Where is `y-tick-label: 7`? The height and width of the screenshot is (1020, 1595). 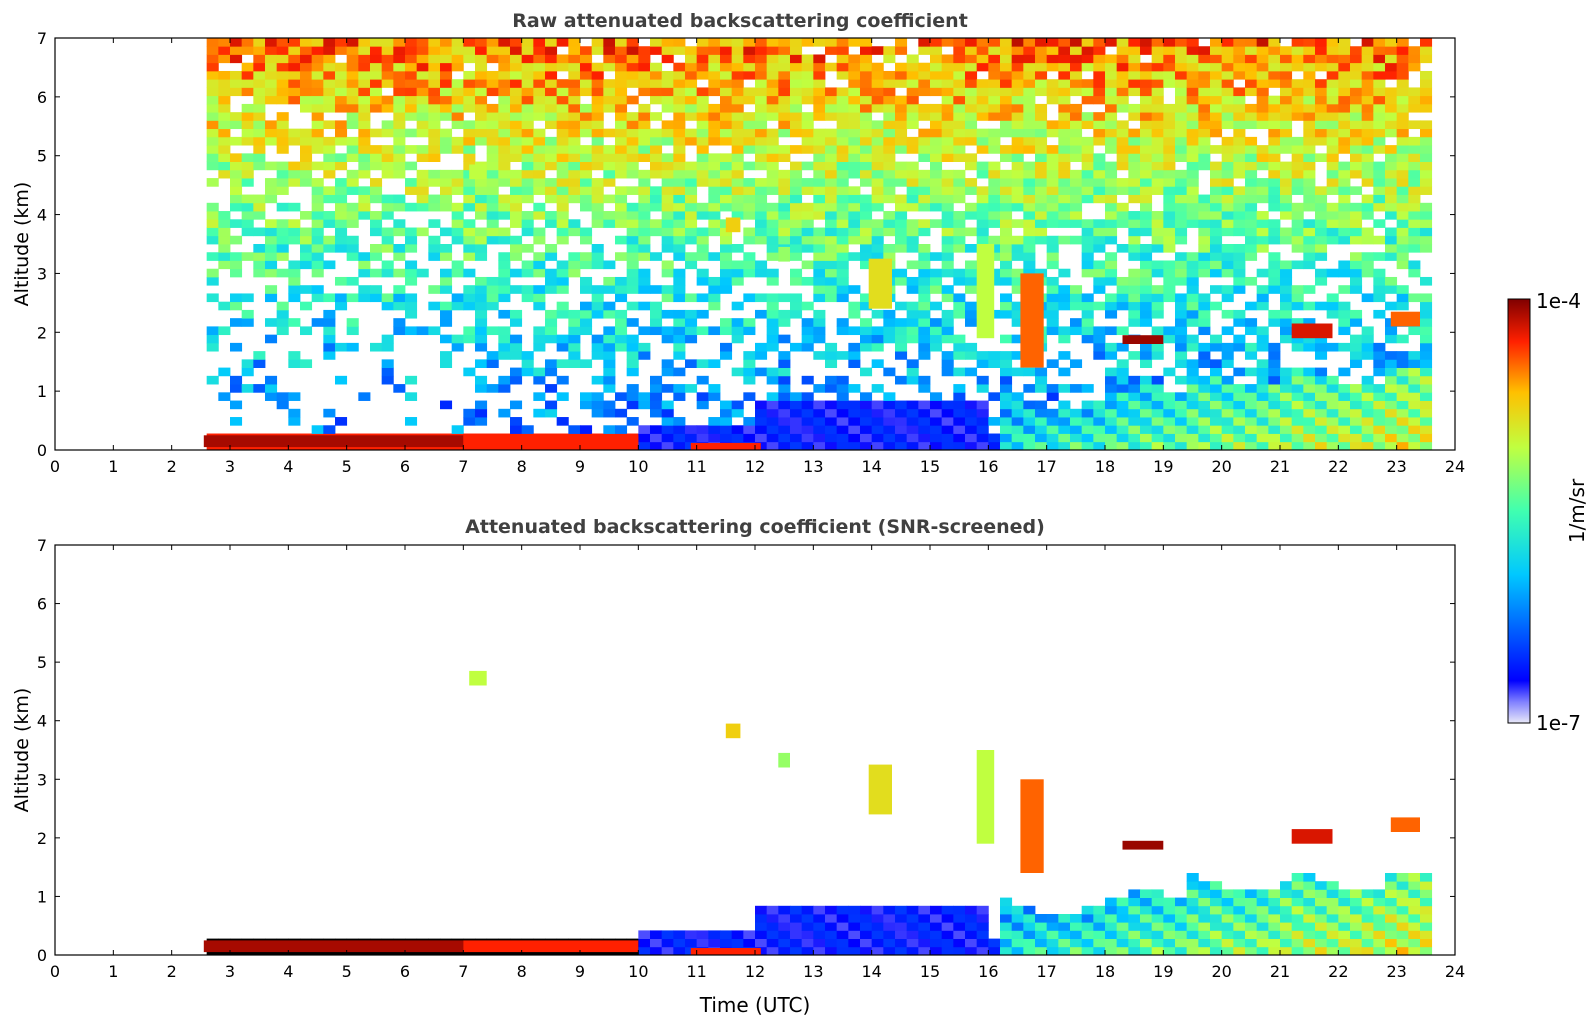 y-tick-label: 7 is located at coordinates (42, 38).